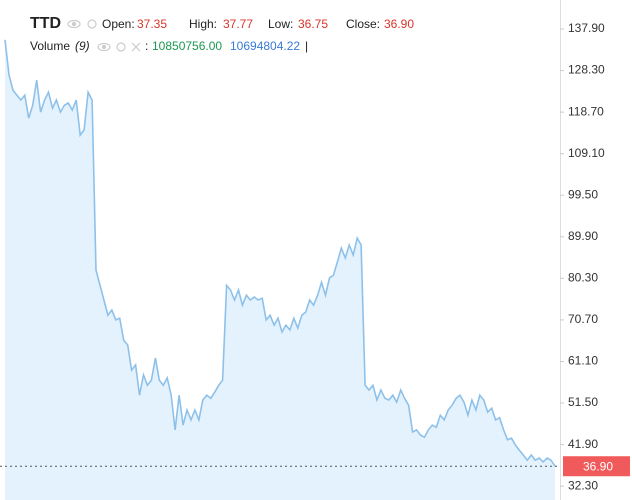 This screenshot has height=500, width=632. Describe the element at coordinates (583, 485) in the screenshot. I see `y-tick-label: 32.30` at that location.